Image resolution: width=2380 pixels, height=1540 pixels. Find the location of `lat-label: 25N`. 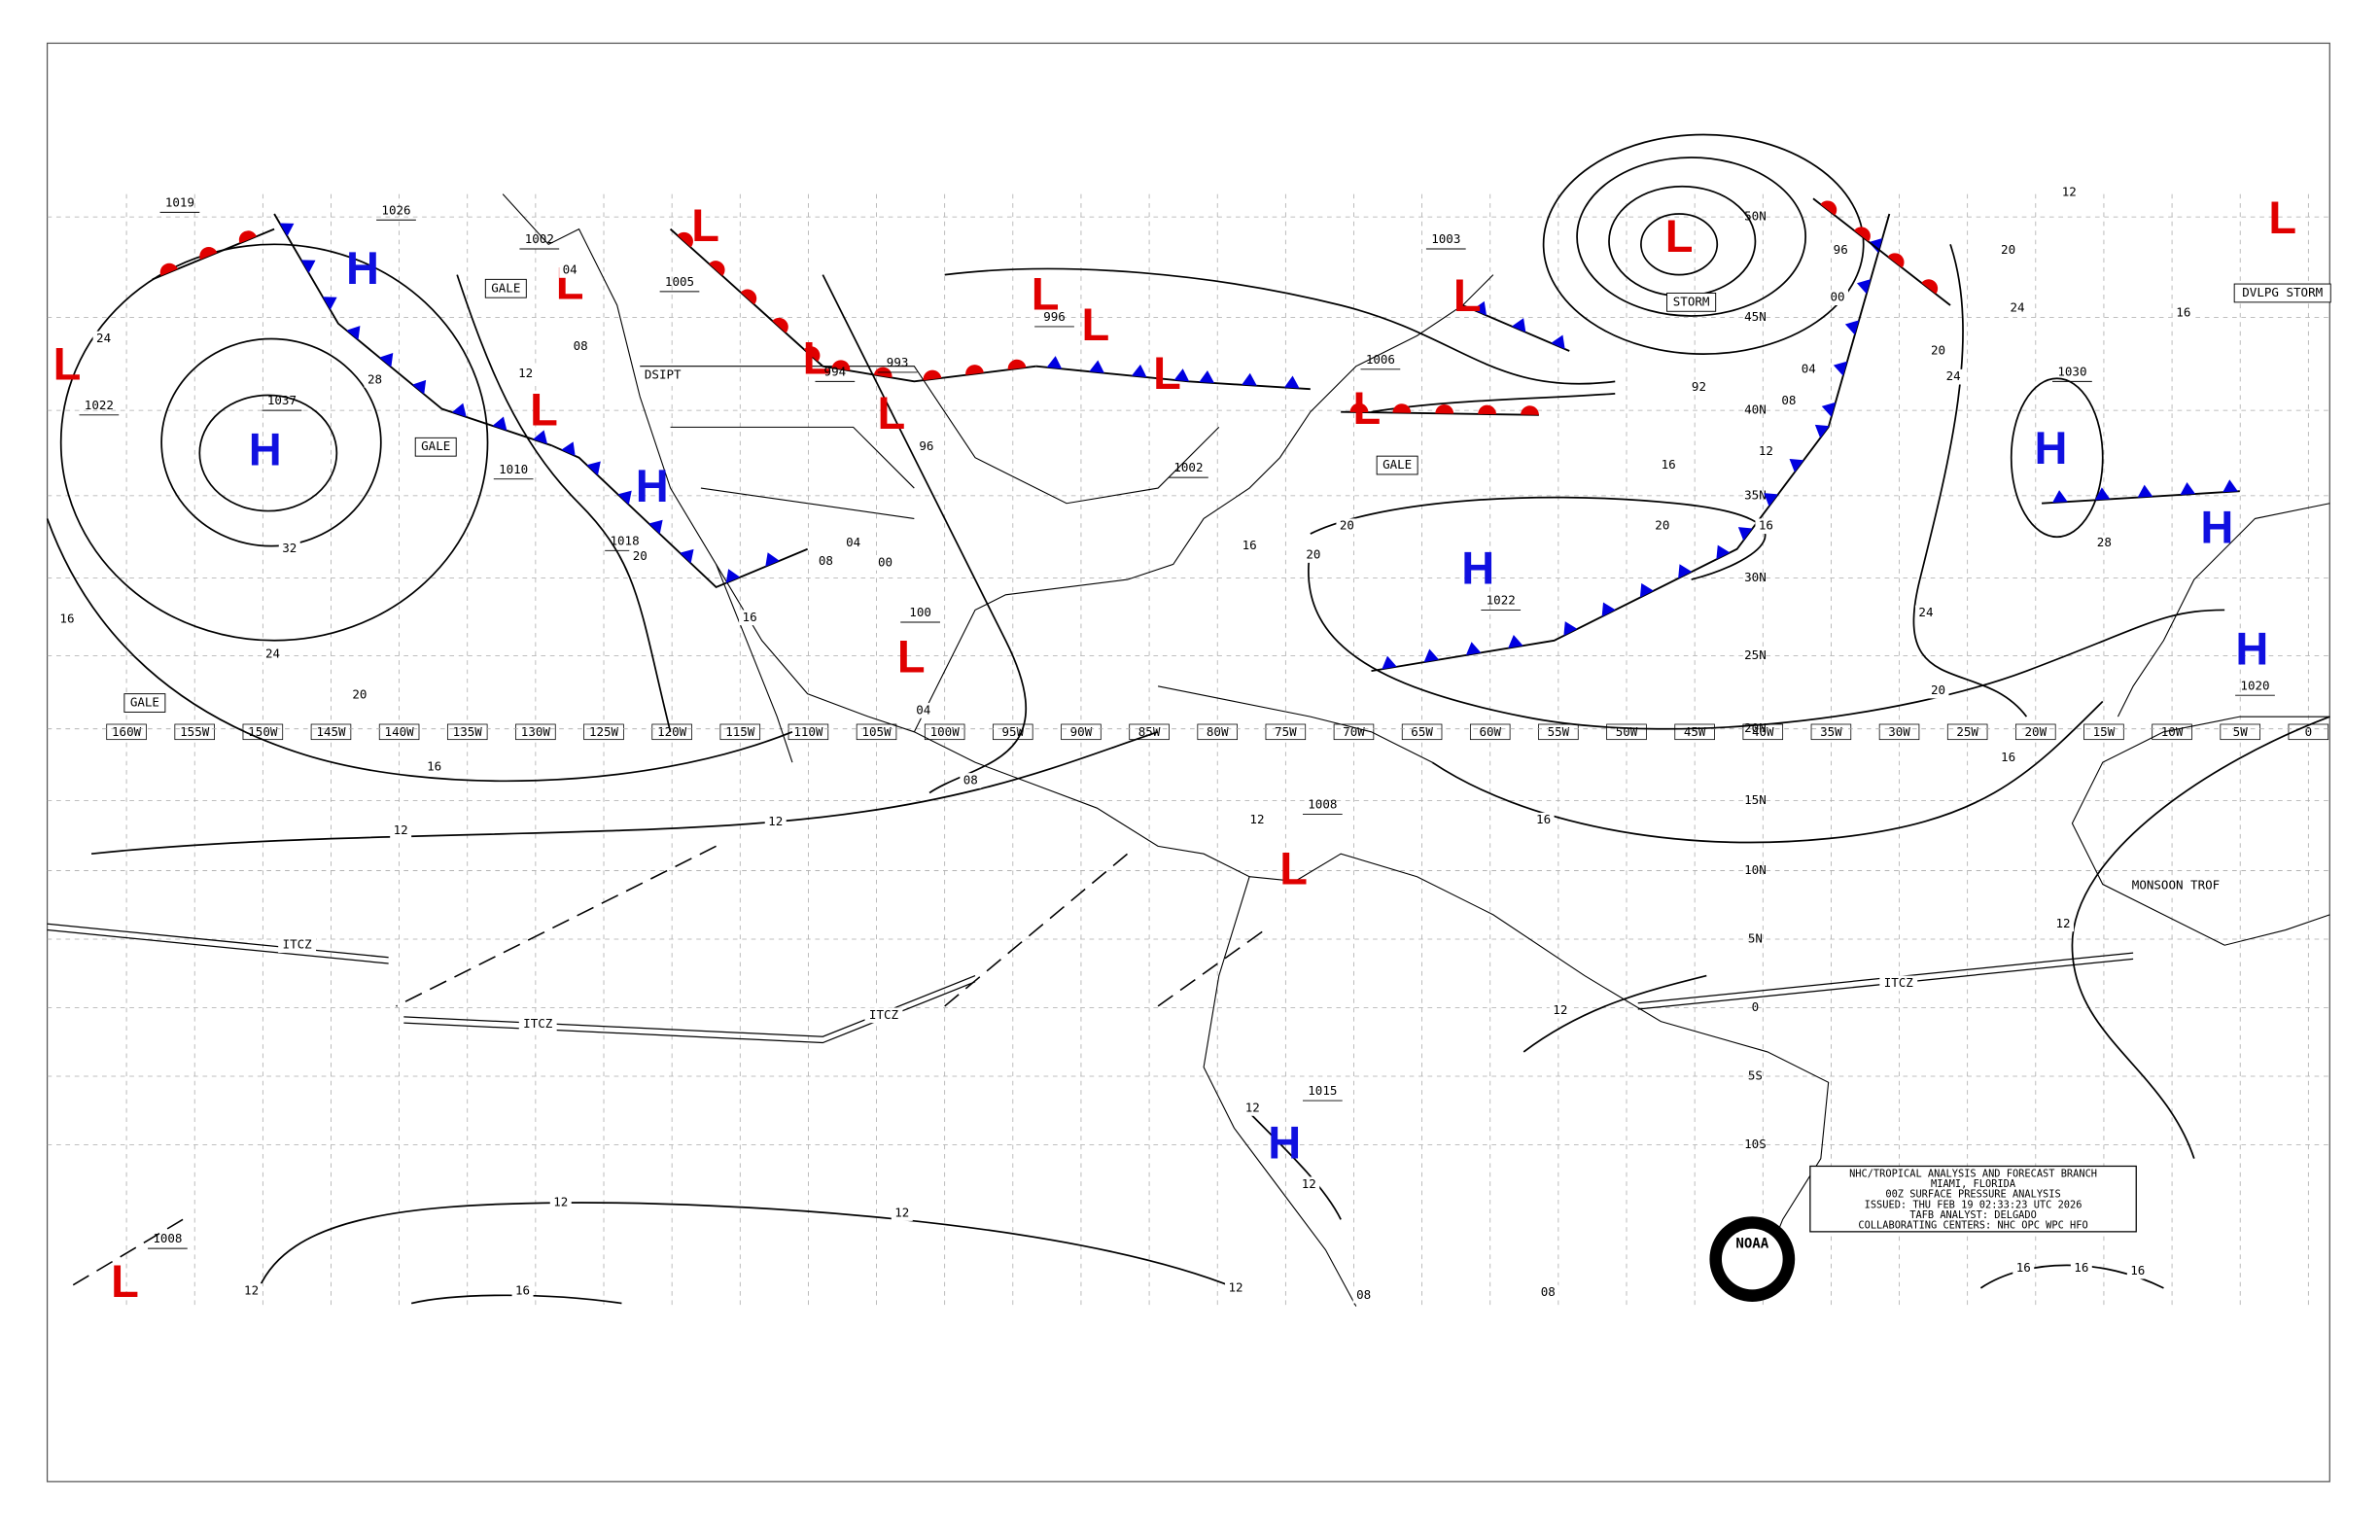

lat-label: 25N is located at coordinates (1755, 655).